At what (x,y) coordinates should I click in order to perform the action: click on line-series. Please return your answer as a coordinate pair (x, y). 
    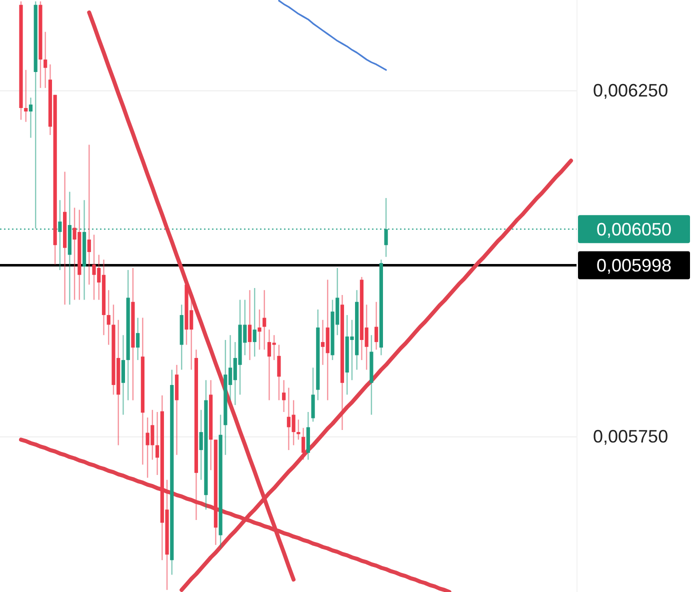
    Looking at the image, I should click on (332, 35).